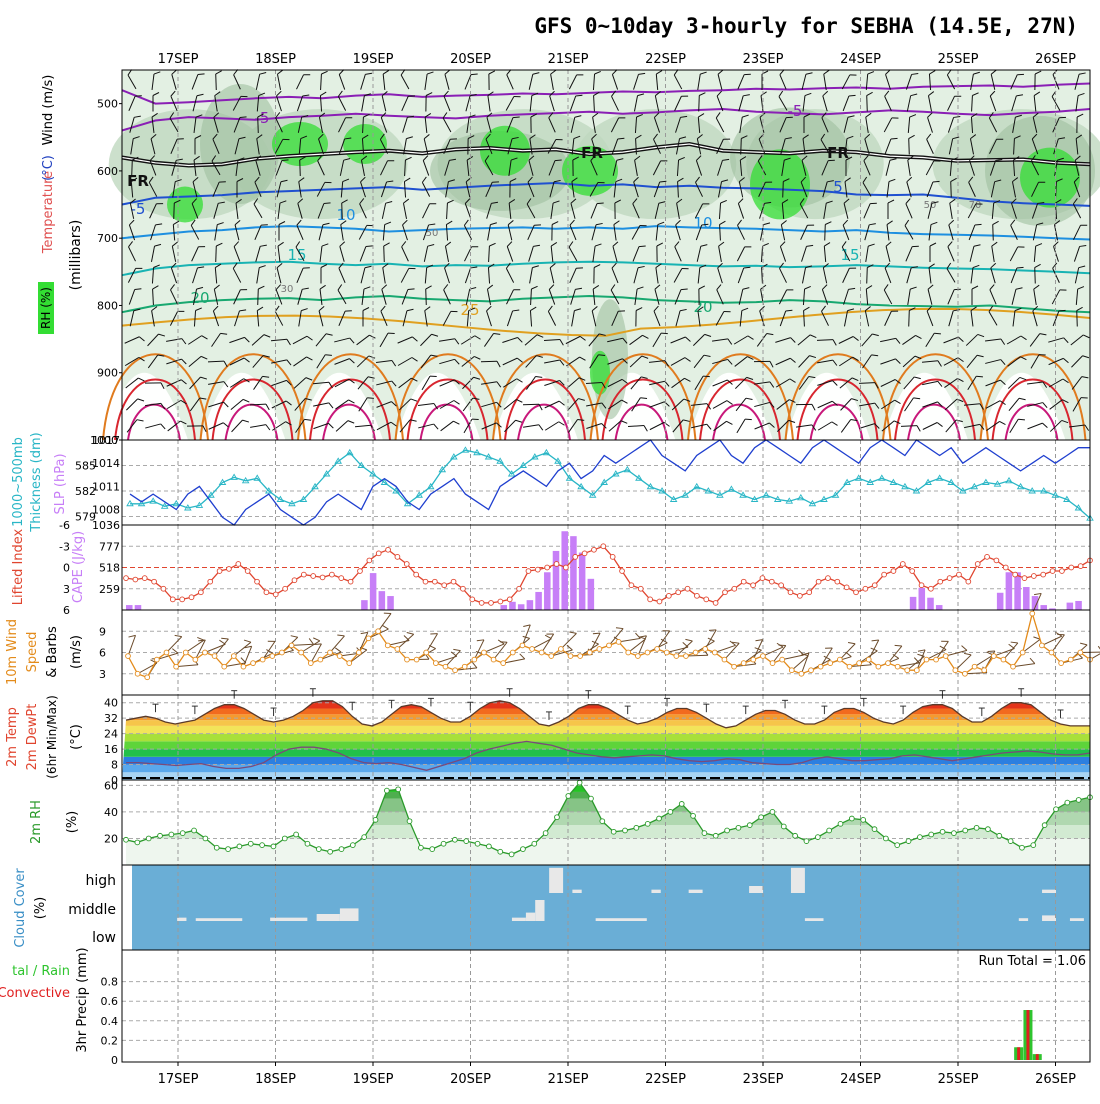 This screenshot has width=1100, height=1104. What do you see at coordinates (606, 786) in the screenshot?
I see `rh-band` at bounding box center [606, 786].